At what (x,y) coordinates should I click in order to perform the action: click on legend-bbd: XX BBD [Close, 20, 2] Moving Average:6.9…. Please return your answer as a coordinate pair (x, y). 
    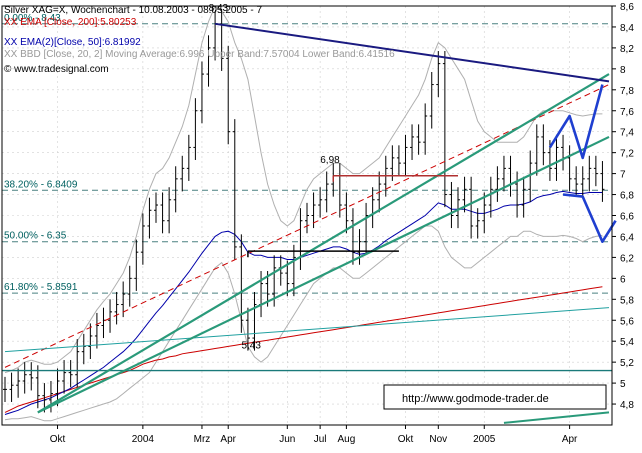
    Looking at the image, I should click on (199, 54).